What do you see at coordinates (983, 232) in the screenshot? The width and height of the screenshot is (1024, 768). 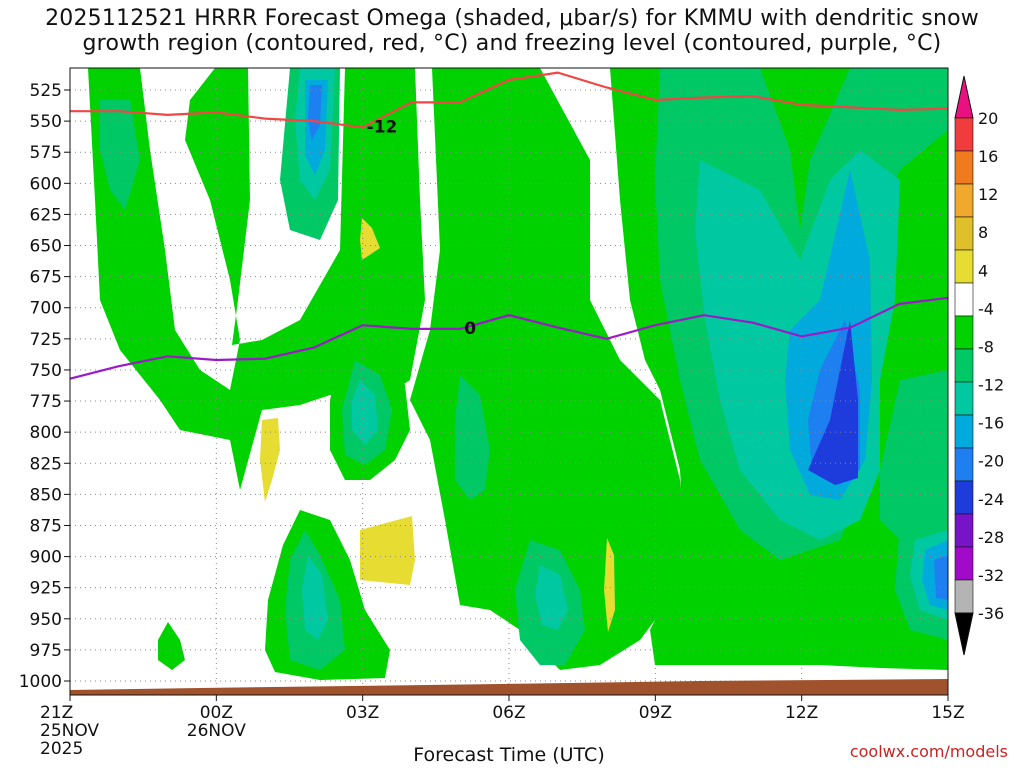 I see `colorbar-label: 8` at bounding box center [983, 232].